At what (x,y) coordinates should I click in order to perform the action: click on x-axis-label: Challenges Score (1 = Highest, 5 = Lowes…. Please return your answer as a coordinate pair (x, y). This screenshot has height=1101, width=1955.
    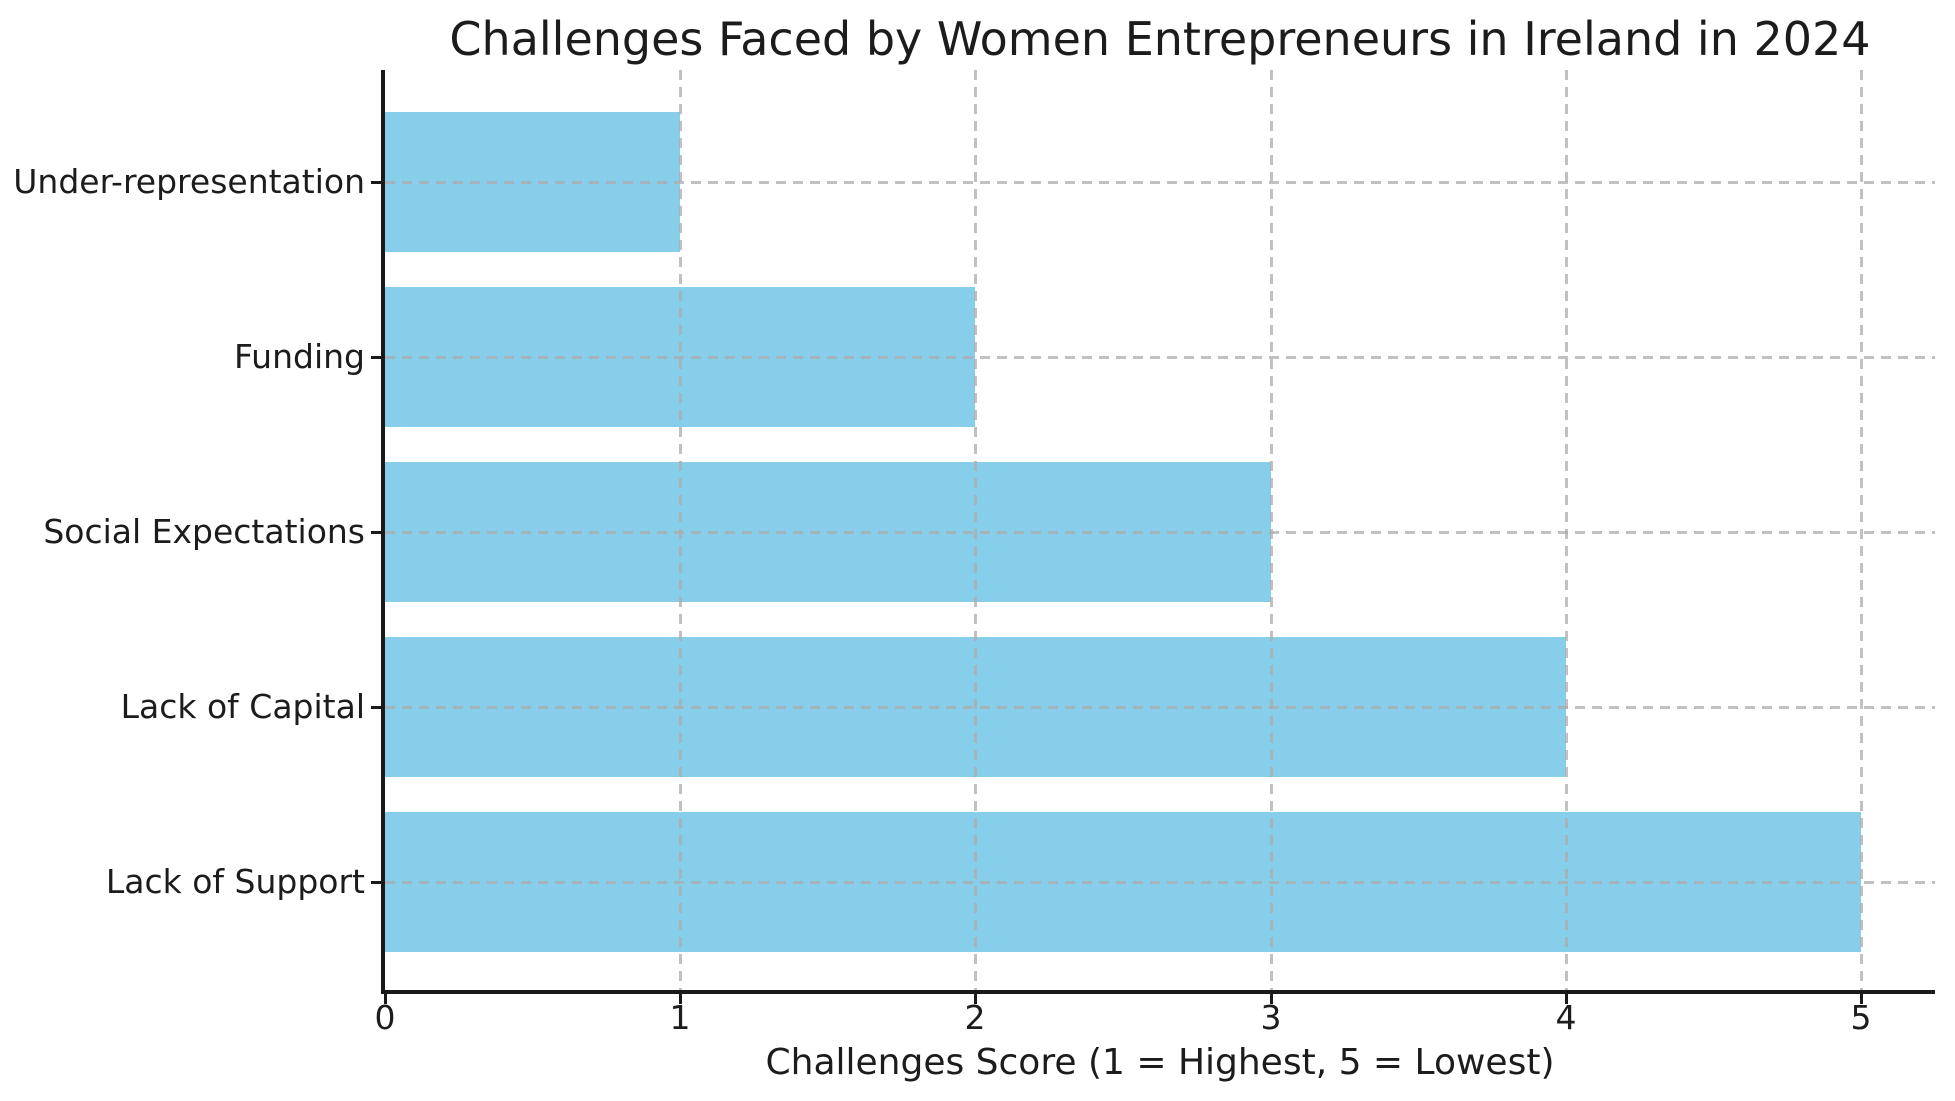
    Looking at the image, I should click on (1160, 1062).